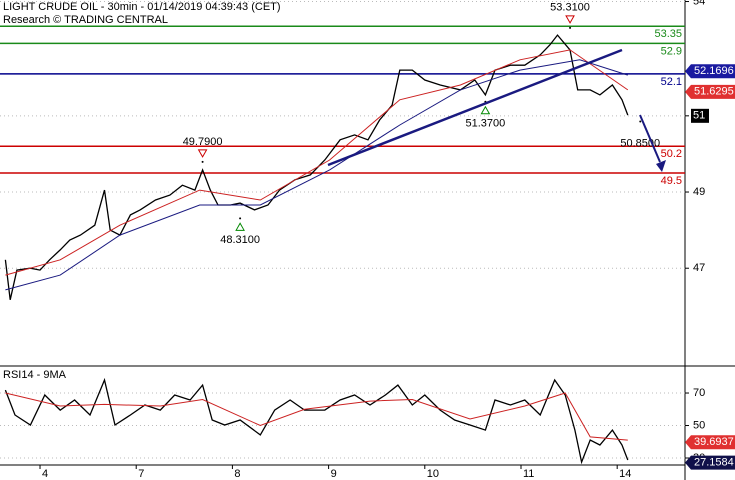  I want to click on y-tick-label: 49, so click(699, 192).